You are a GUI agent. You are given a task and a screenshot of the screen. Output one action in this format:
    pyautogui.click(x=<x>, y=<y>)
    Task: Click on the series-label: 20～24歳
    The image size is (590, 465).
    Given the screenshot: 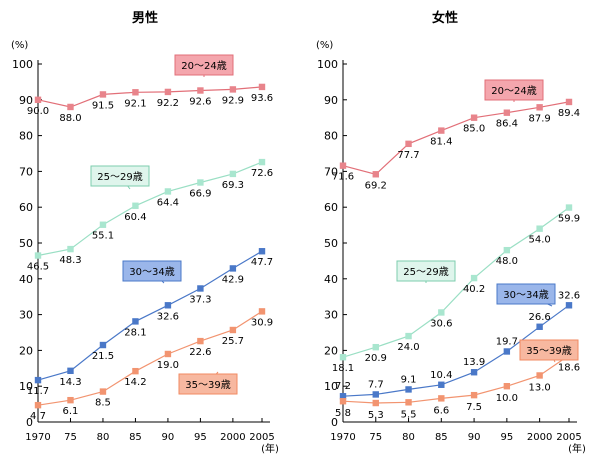 What is the action you would take?
    pyautogui.click(x=203, y=66)
    